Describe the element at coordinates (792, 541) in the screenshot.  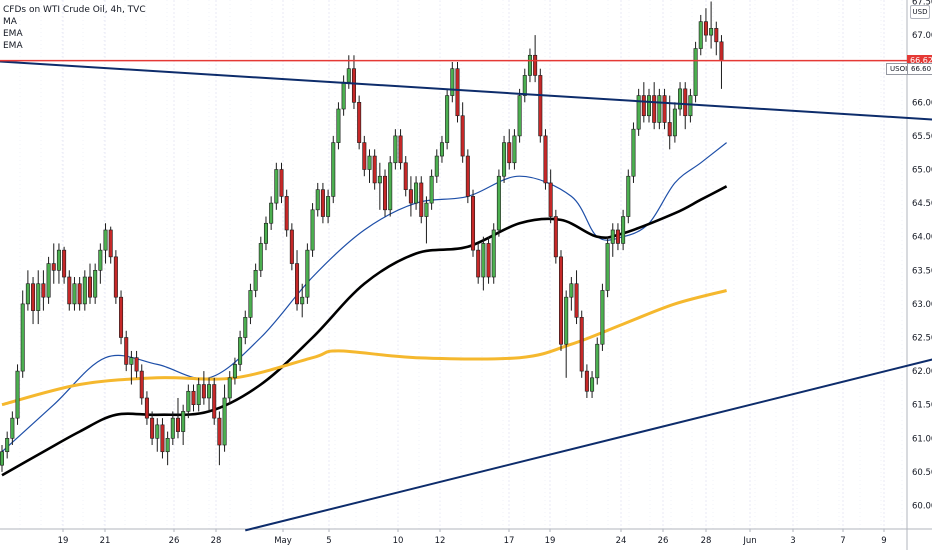
I see `x-tick-label: 3` at that location.